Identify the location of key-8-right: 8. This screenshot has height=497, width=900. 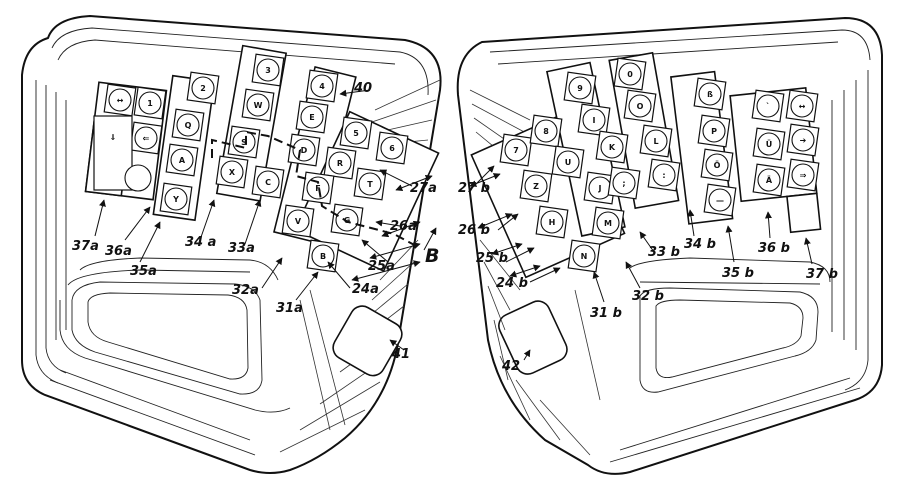
(546, 131).